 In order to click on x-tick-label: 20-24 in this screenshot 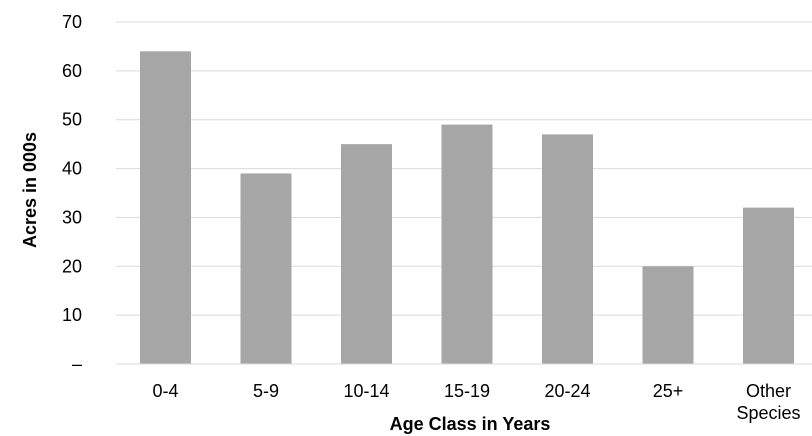, I will do `click(567, 391)`.